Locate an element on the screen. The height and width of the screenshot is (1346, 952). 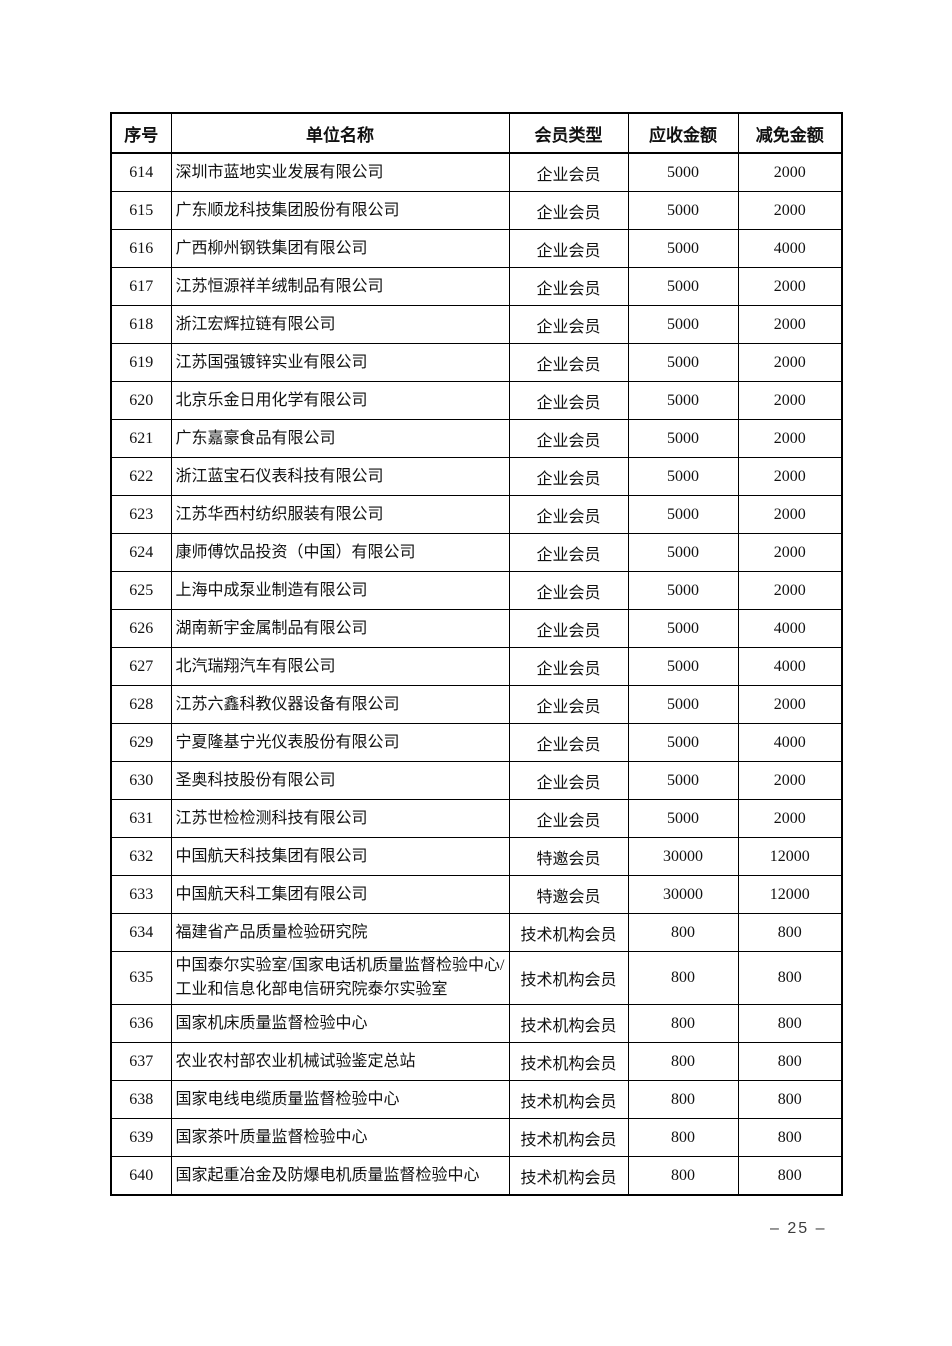
cell-serial-number: 635 is located at coordinates (141, 978).